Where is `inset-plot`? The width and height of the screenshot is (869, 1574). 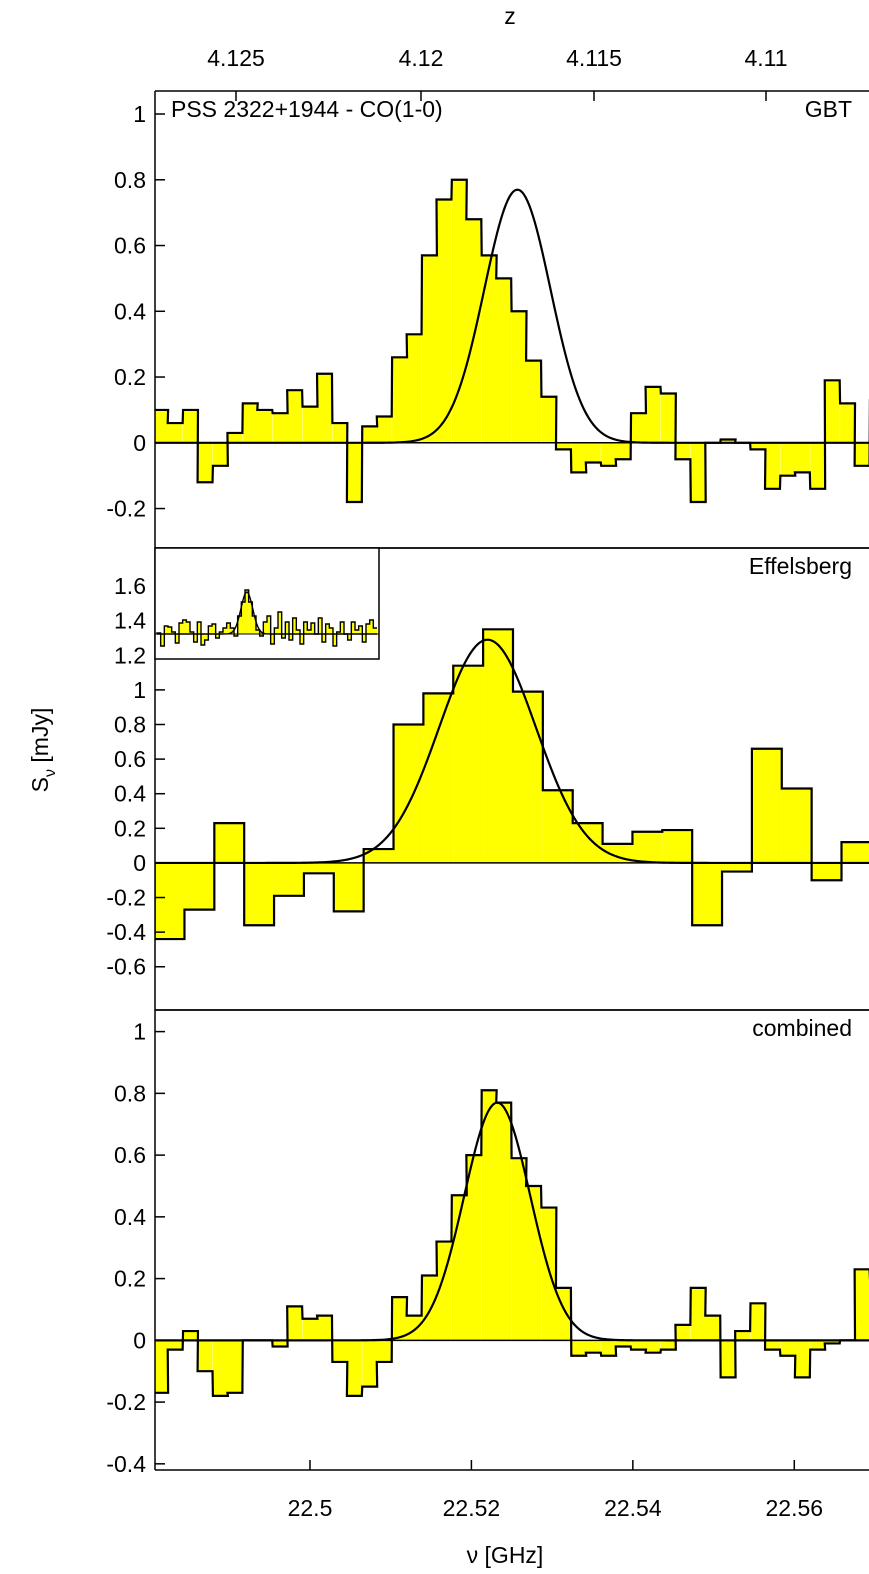
inset-plot is located at coordinates (267, 603).